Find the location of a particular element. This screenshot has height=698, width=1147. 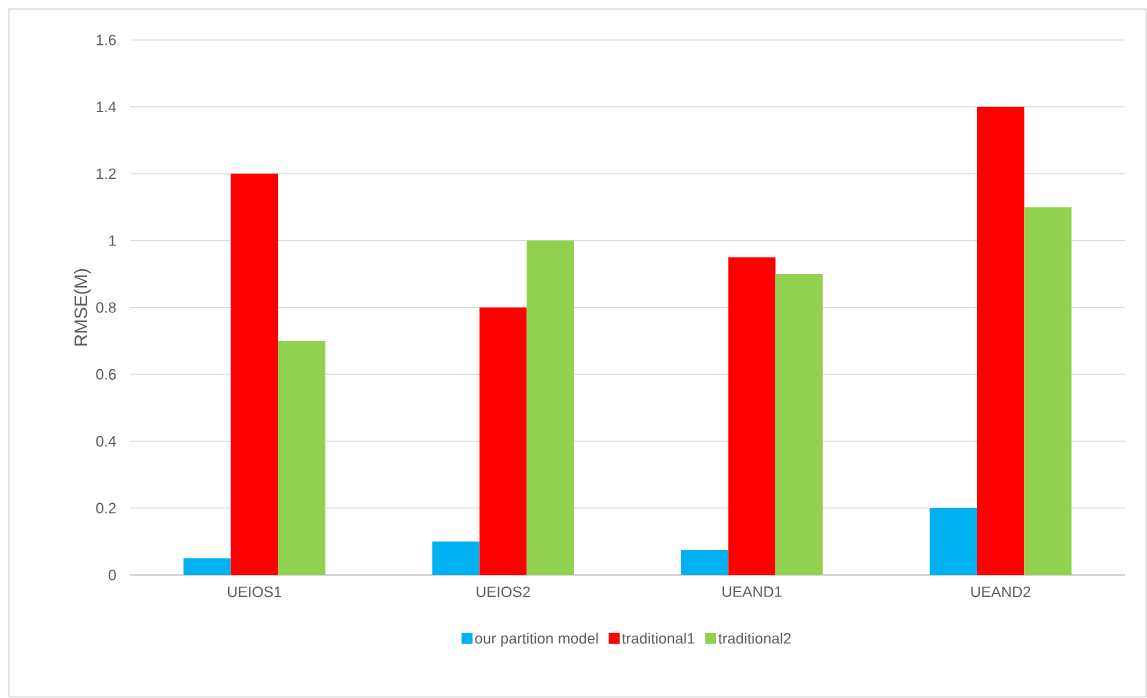

y-tick-label: 0.8 is located at coordinates (106, 307).